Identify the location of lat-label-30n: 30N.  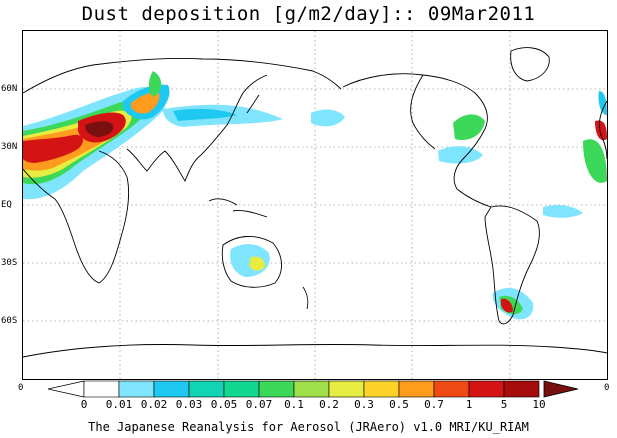
(9, 147).